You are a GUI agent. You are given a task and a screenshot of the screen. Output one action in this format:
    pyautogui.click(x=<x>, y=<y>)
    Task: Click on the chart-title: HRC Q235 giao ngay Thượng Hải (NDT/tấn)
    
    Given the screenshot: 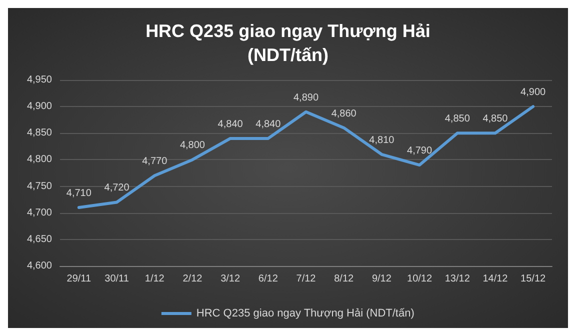 What is the action you would take?
    pyautogui.click(x=288, y=43)
    